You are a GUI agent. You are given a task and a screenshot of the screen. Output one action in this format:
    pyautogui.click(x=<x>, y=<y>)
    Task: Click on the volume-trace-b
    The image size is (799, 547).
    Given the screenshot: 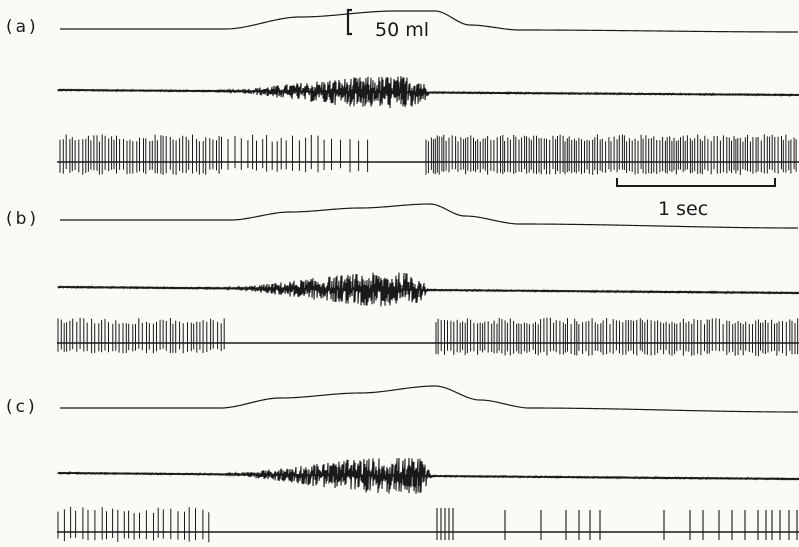 What is the action you would take?
    pyautogui.click(x=429, y=216)
    